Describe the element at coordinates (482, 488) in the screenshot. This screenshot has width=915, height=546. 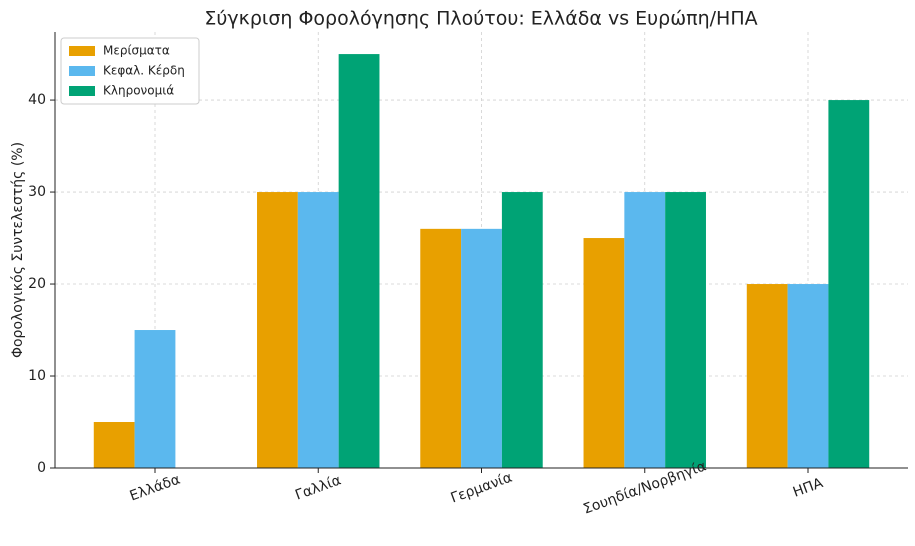
I see `x-tick-label: Γερμανία` at that location.